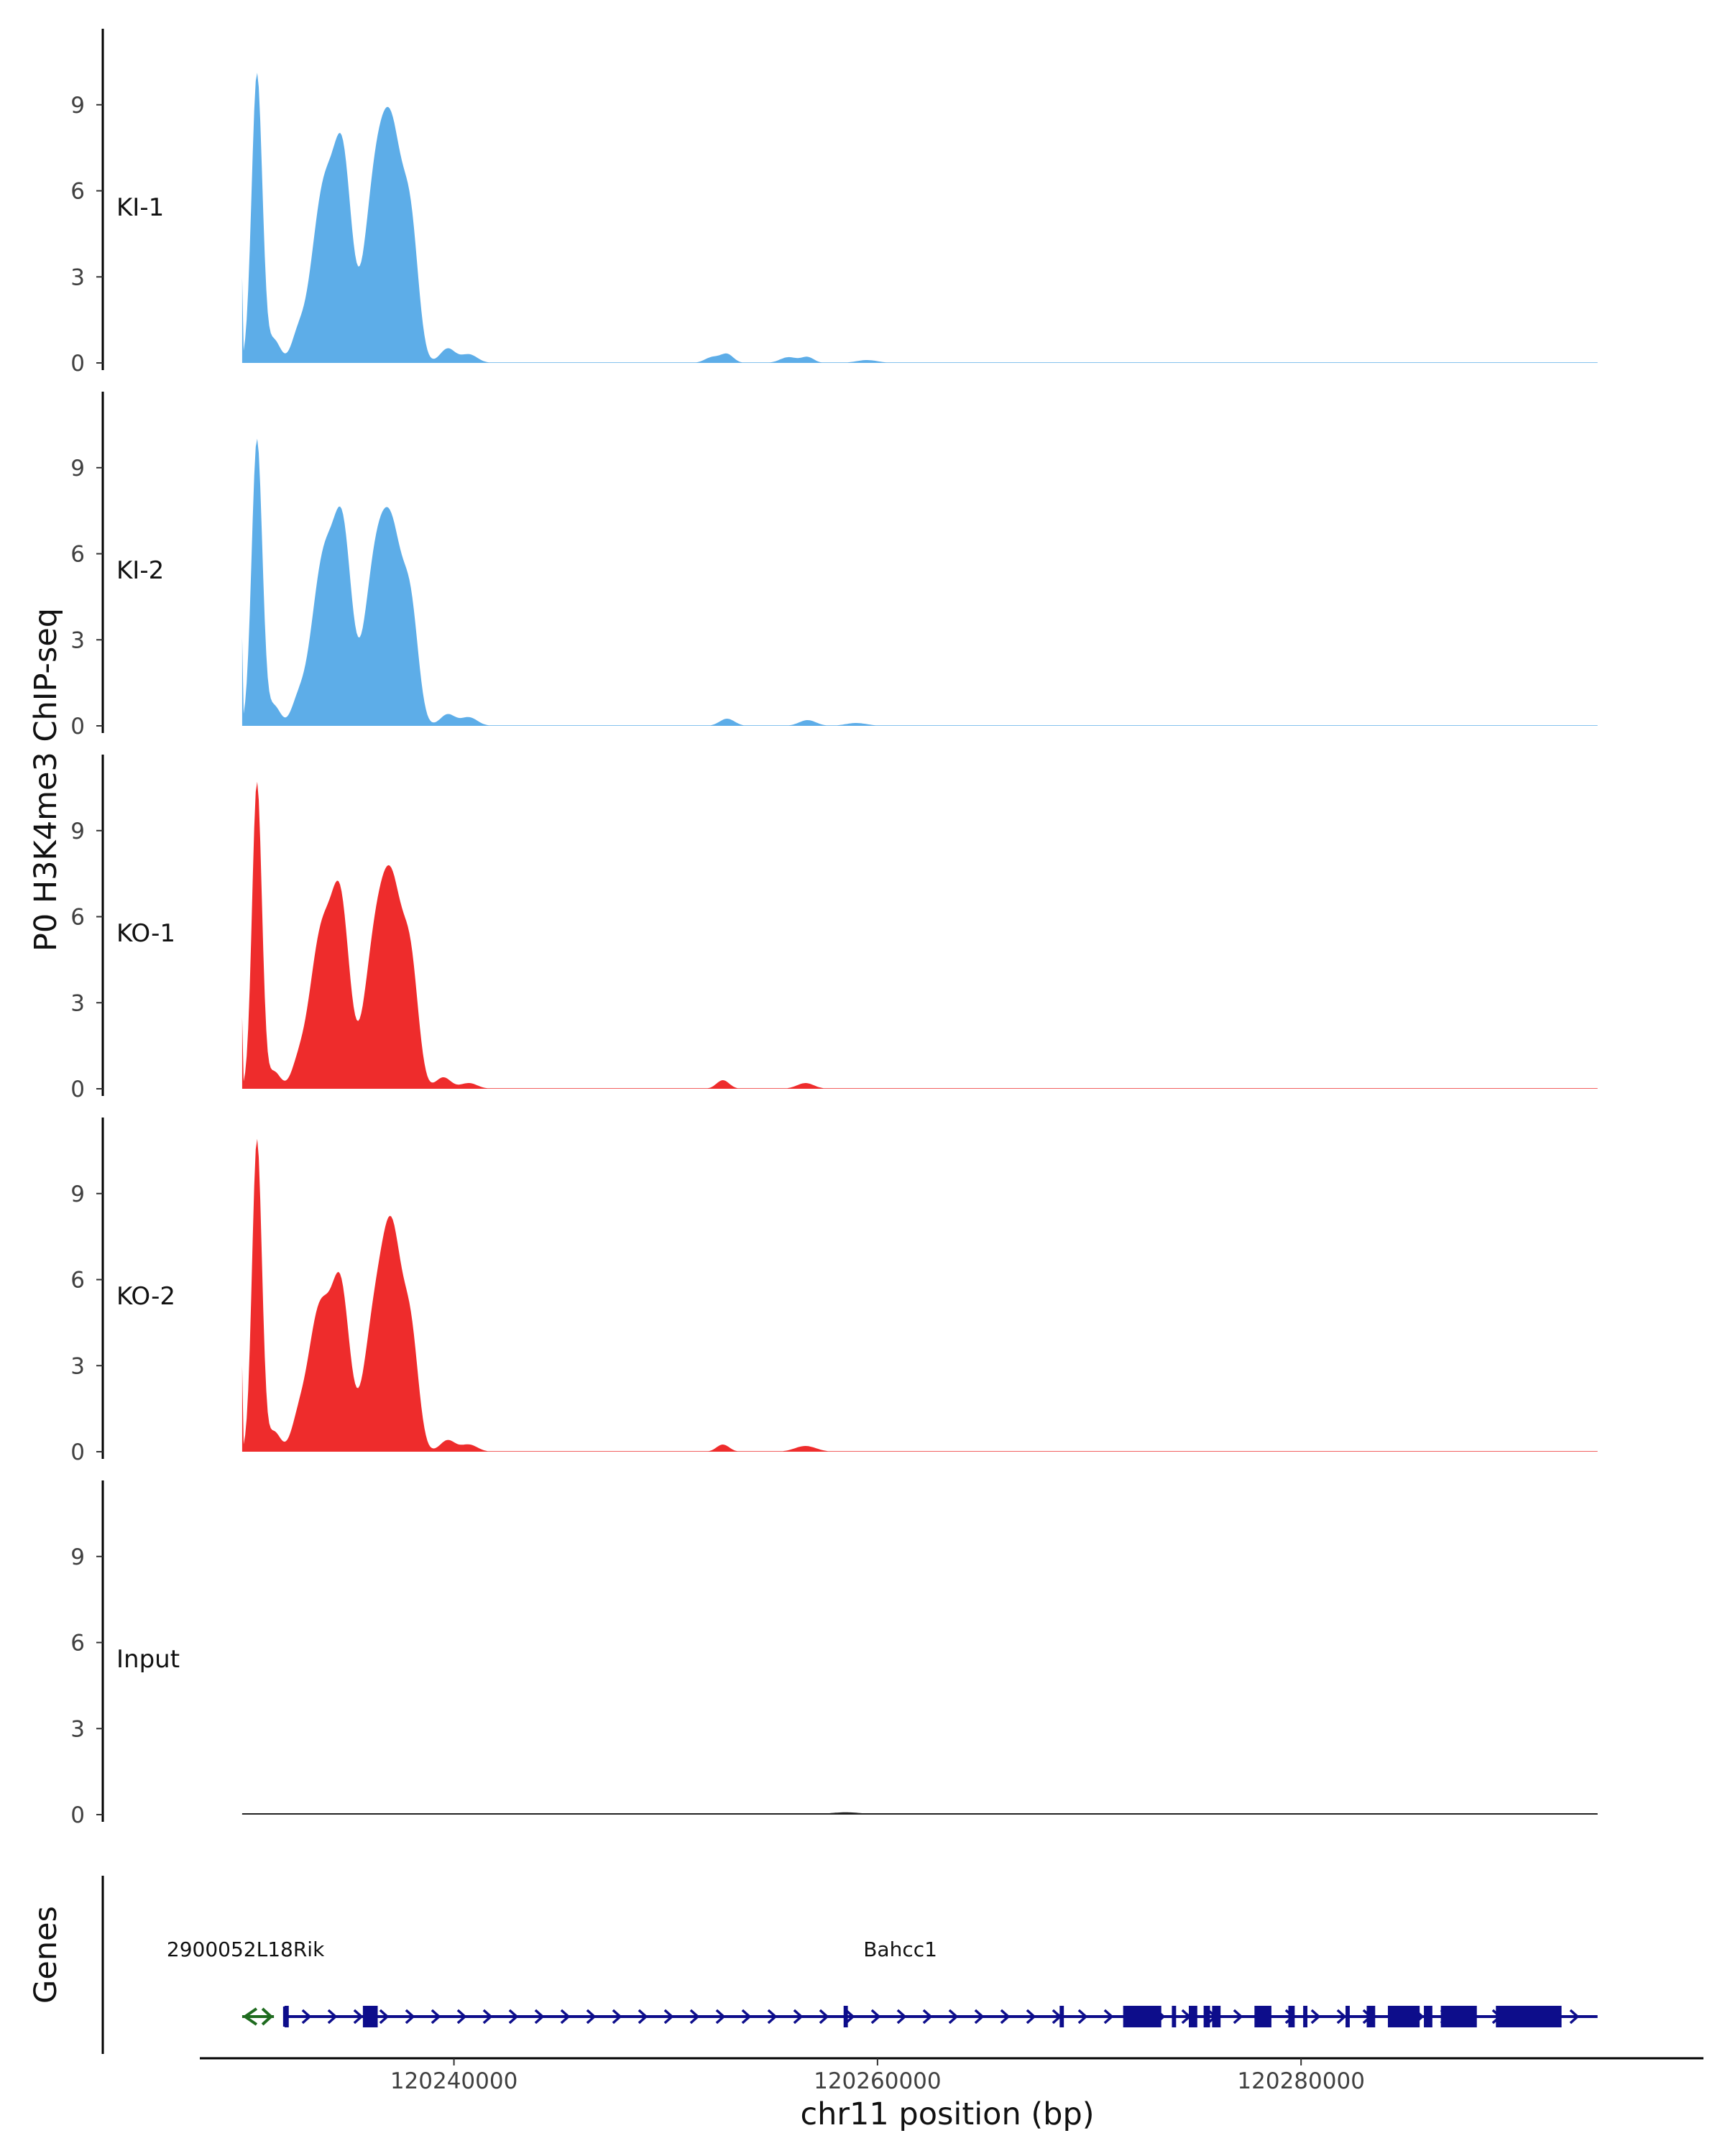  What do you see at coordinates (947, 2114) in the screenshot?
I see `x-axis-title: chr11 position (bp)` at bounding box center [947, 2114].